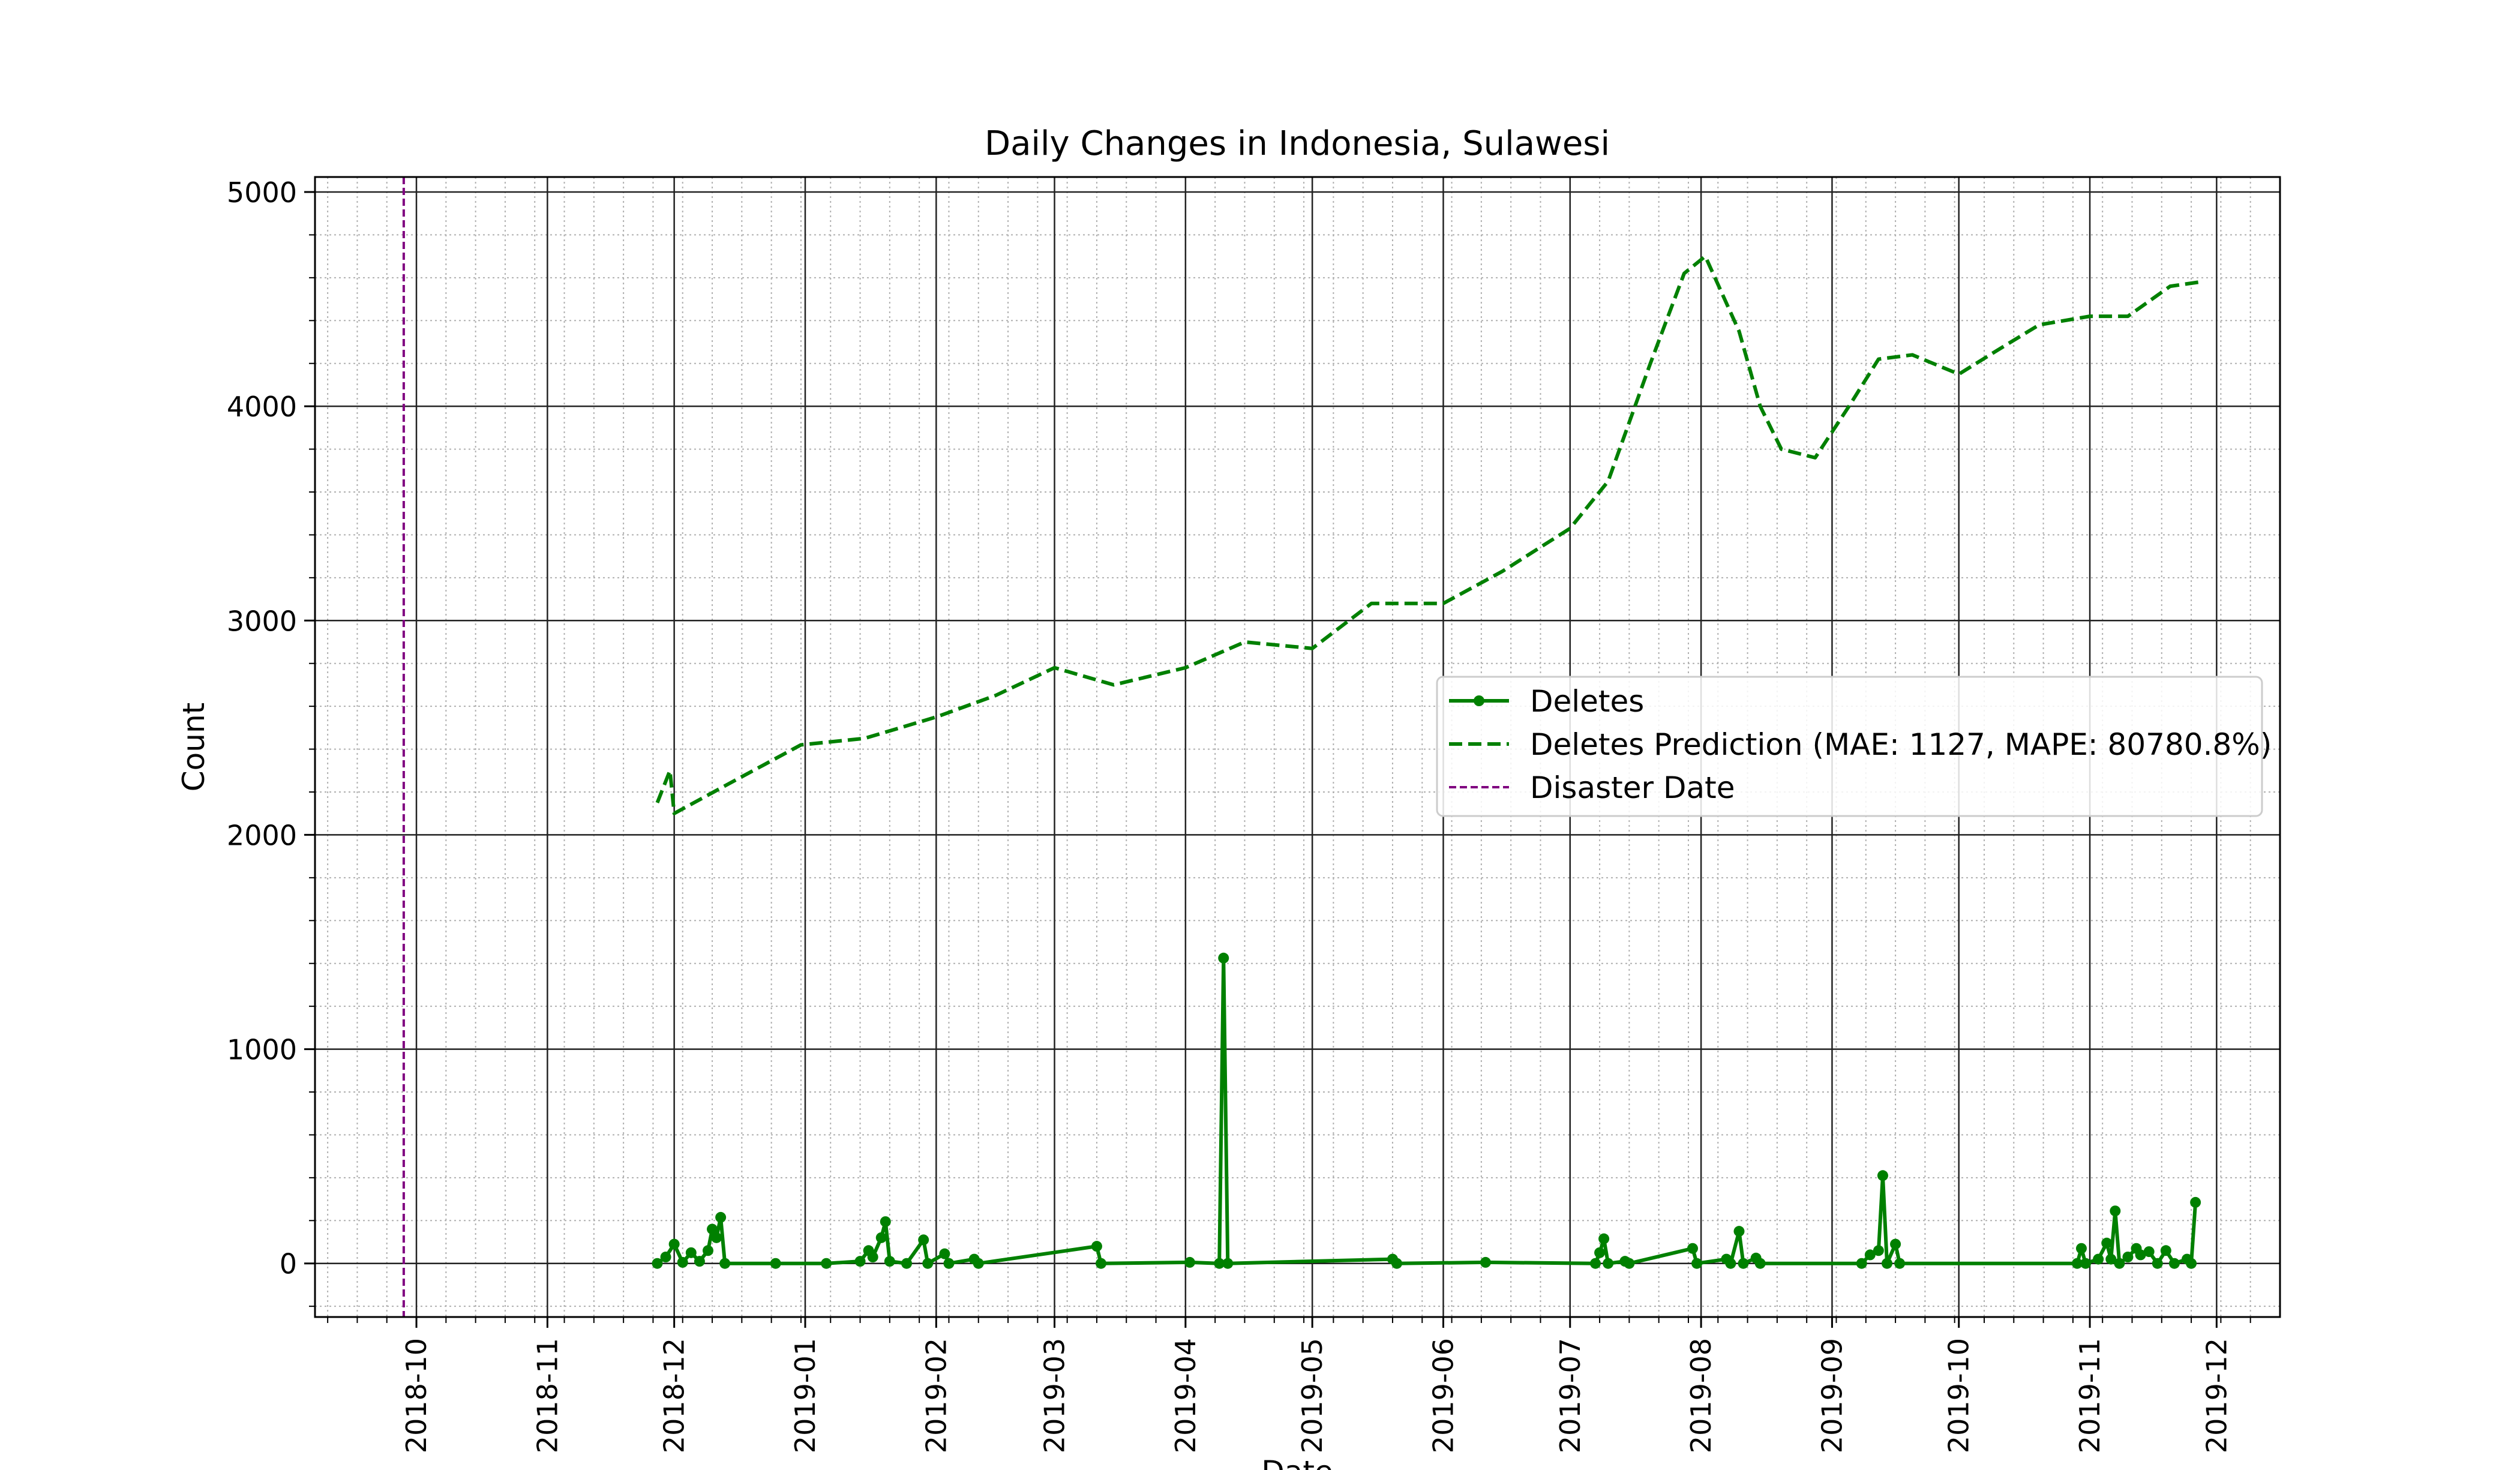  What do you see at coordinates (417, 1395) in the screenshot?
I see `x-tick-label: 2018-10` at bounding box center [417, 1395].